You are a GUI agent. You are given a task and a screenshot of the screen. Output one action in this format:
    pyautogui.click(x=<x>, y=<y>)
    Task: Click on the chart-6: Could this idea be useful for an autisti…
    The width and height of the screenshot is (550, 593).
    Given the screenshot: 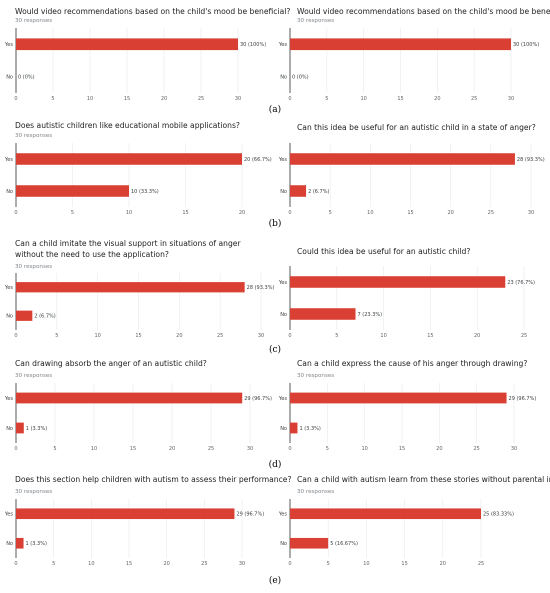 What is the action you would take?
    pyautogui.click(x=406, y=293)
    